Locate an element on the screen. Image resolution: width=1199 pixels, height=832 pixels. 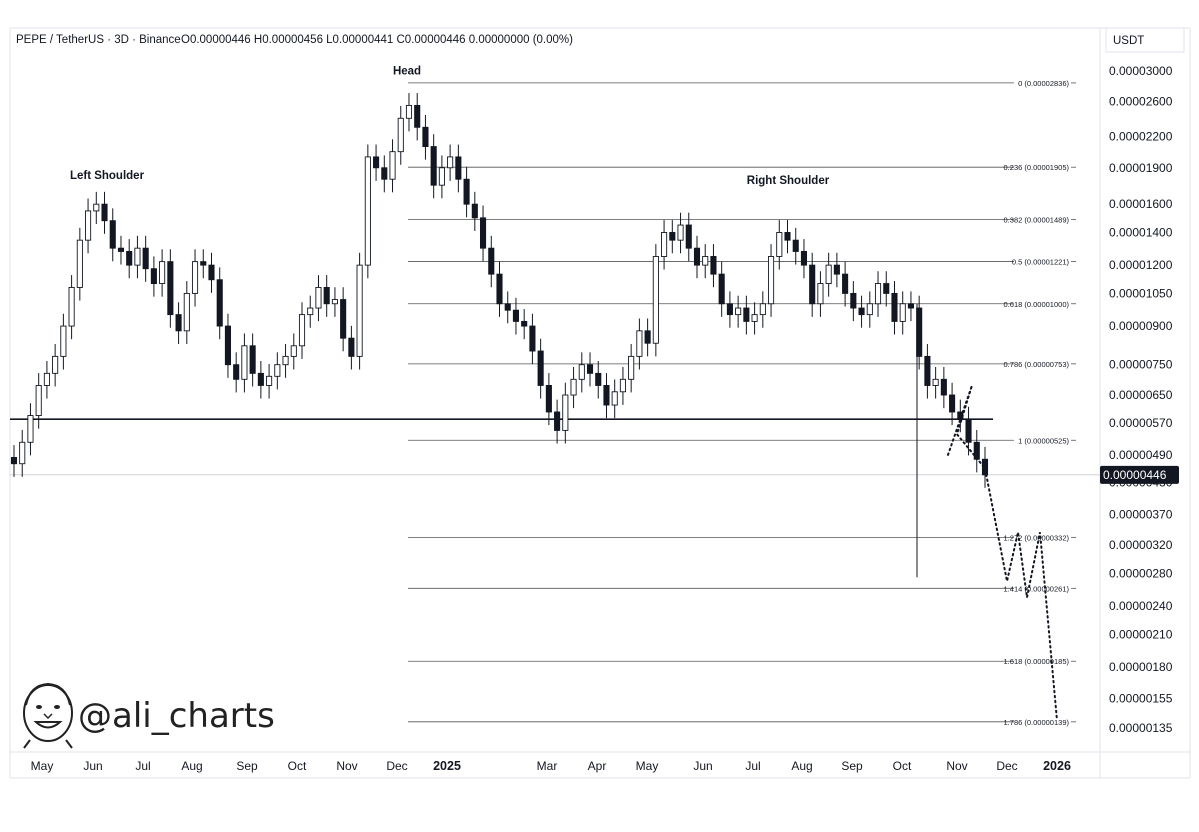
y-tick-label: 0.00000280 is located at coordinates (1141, 573).